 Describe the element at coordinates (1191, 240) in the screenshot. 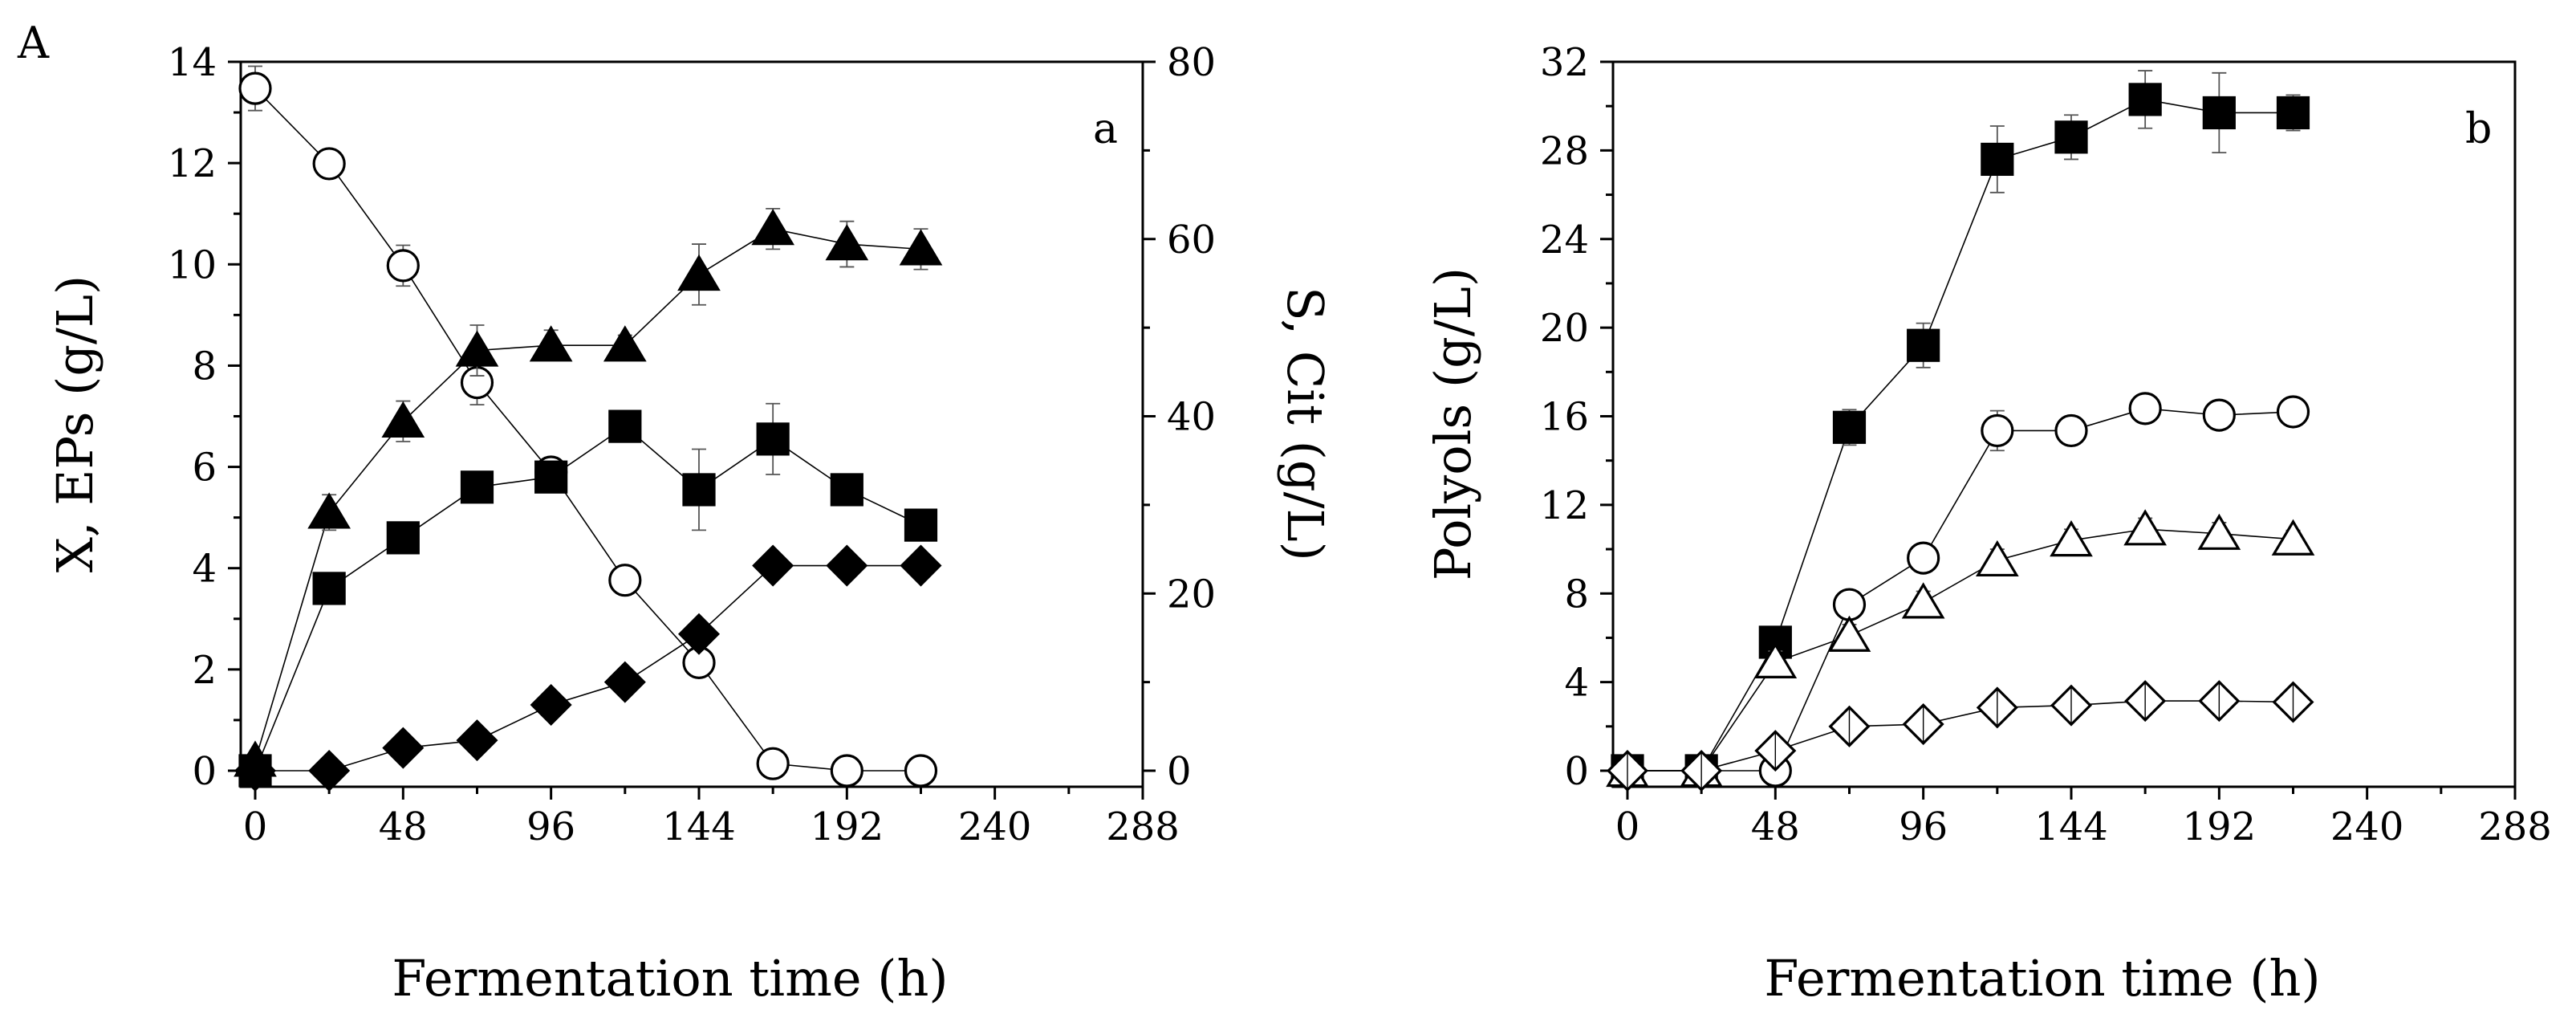

I see `y-right-tick-label-a-3: 60` at that location.